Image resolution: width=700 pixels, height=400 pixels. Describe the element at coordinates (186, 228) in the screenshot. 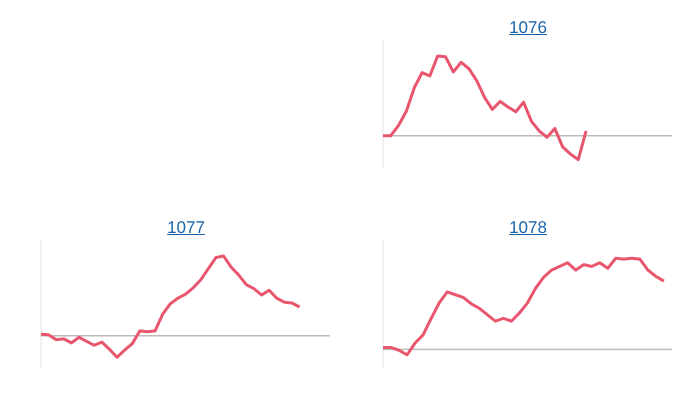

I see `chart-title: 1077` at that location.